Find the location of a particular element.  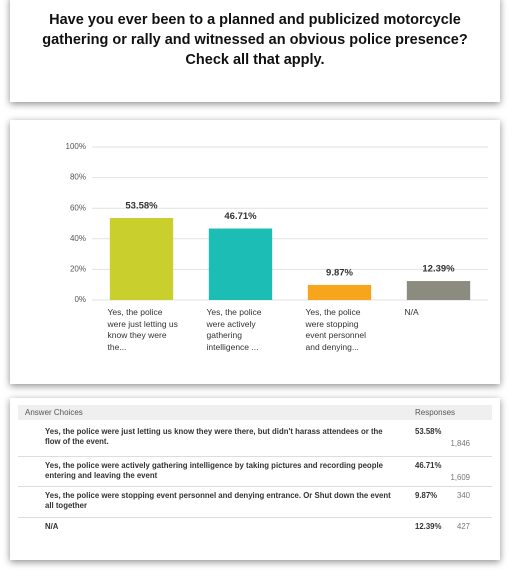

y-tick-label: 20% is located at coordinates (78, 269).